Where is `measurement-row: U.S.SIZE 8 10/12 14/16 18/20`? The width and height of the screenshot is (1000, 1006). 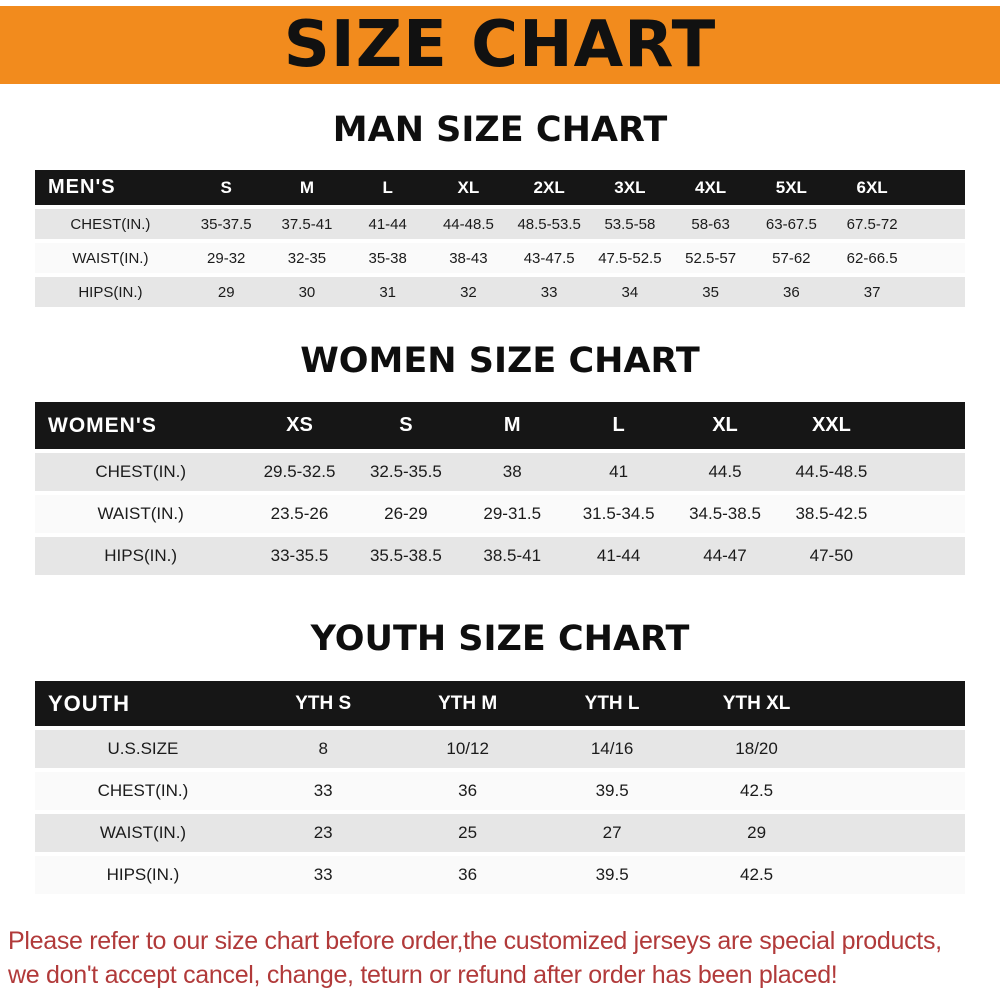 measurement-row: U.S.SIZE 8 10/12 14/16 18/20 is located at coordinates (500, 749).